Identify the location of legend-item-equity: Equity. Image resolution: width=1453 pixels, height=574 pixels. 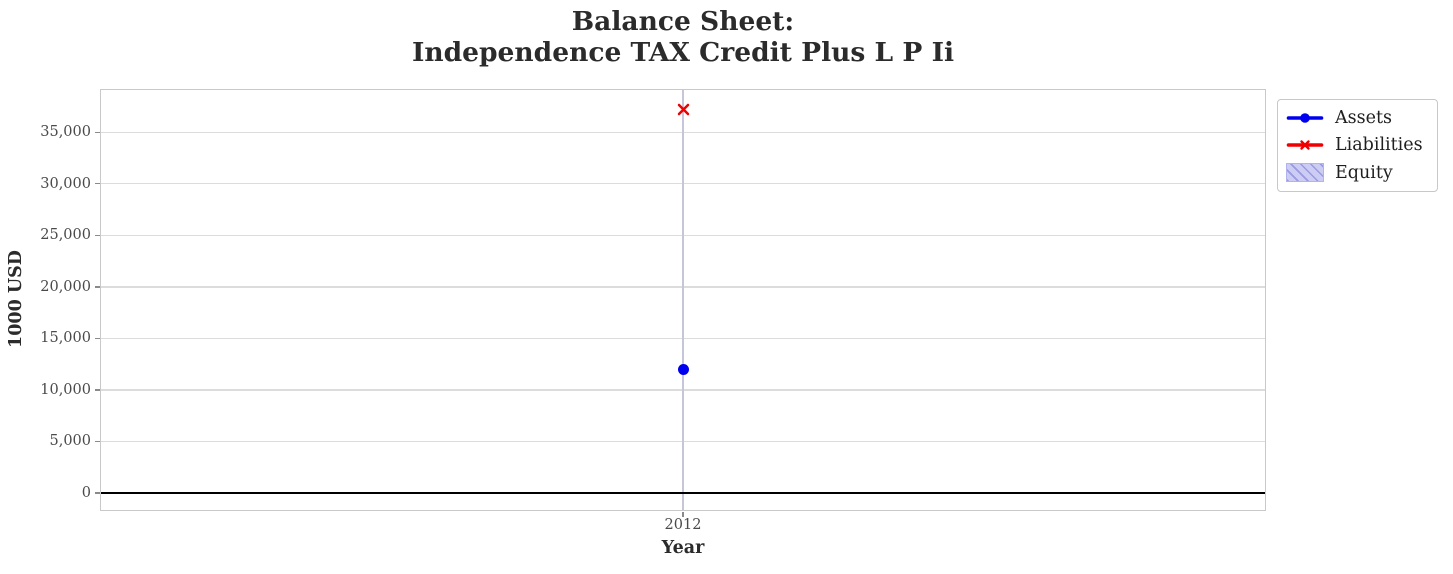
(1354, 173).